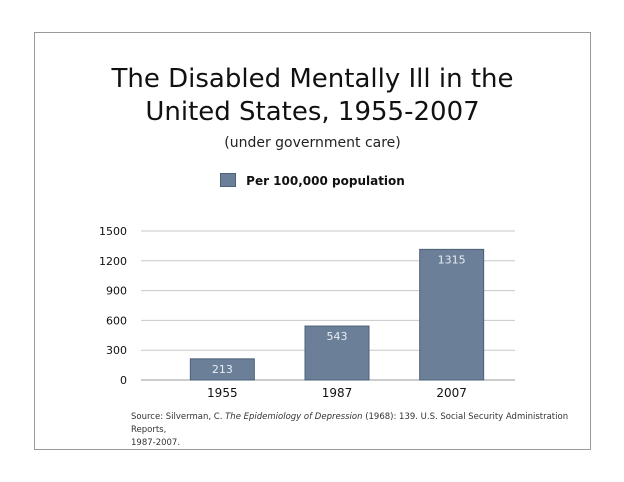 The image size is (624, 482). What do you see at coordinates (113, 261) in the screenshot?
I see `y-tick-label-1200: 1200` at bounding box center [113, 261].